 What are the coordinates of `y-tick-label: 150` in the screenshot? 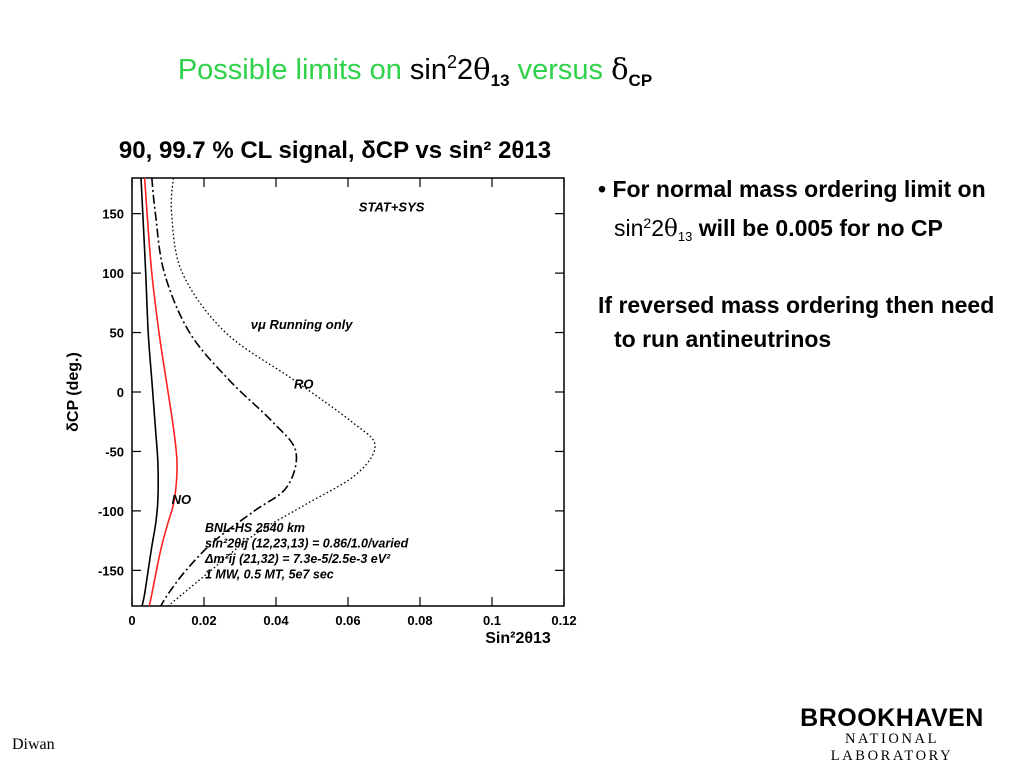 It's located at (113, 214).